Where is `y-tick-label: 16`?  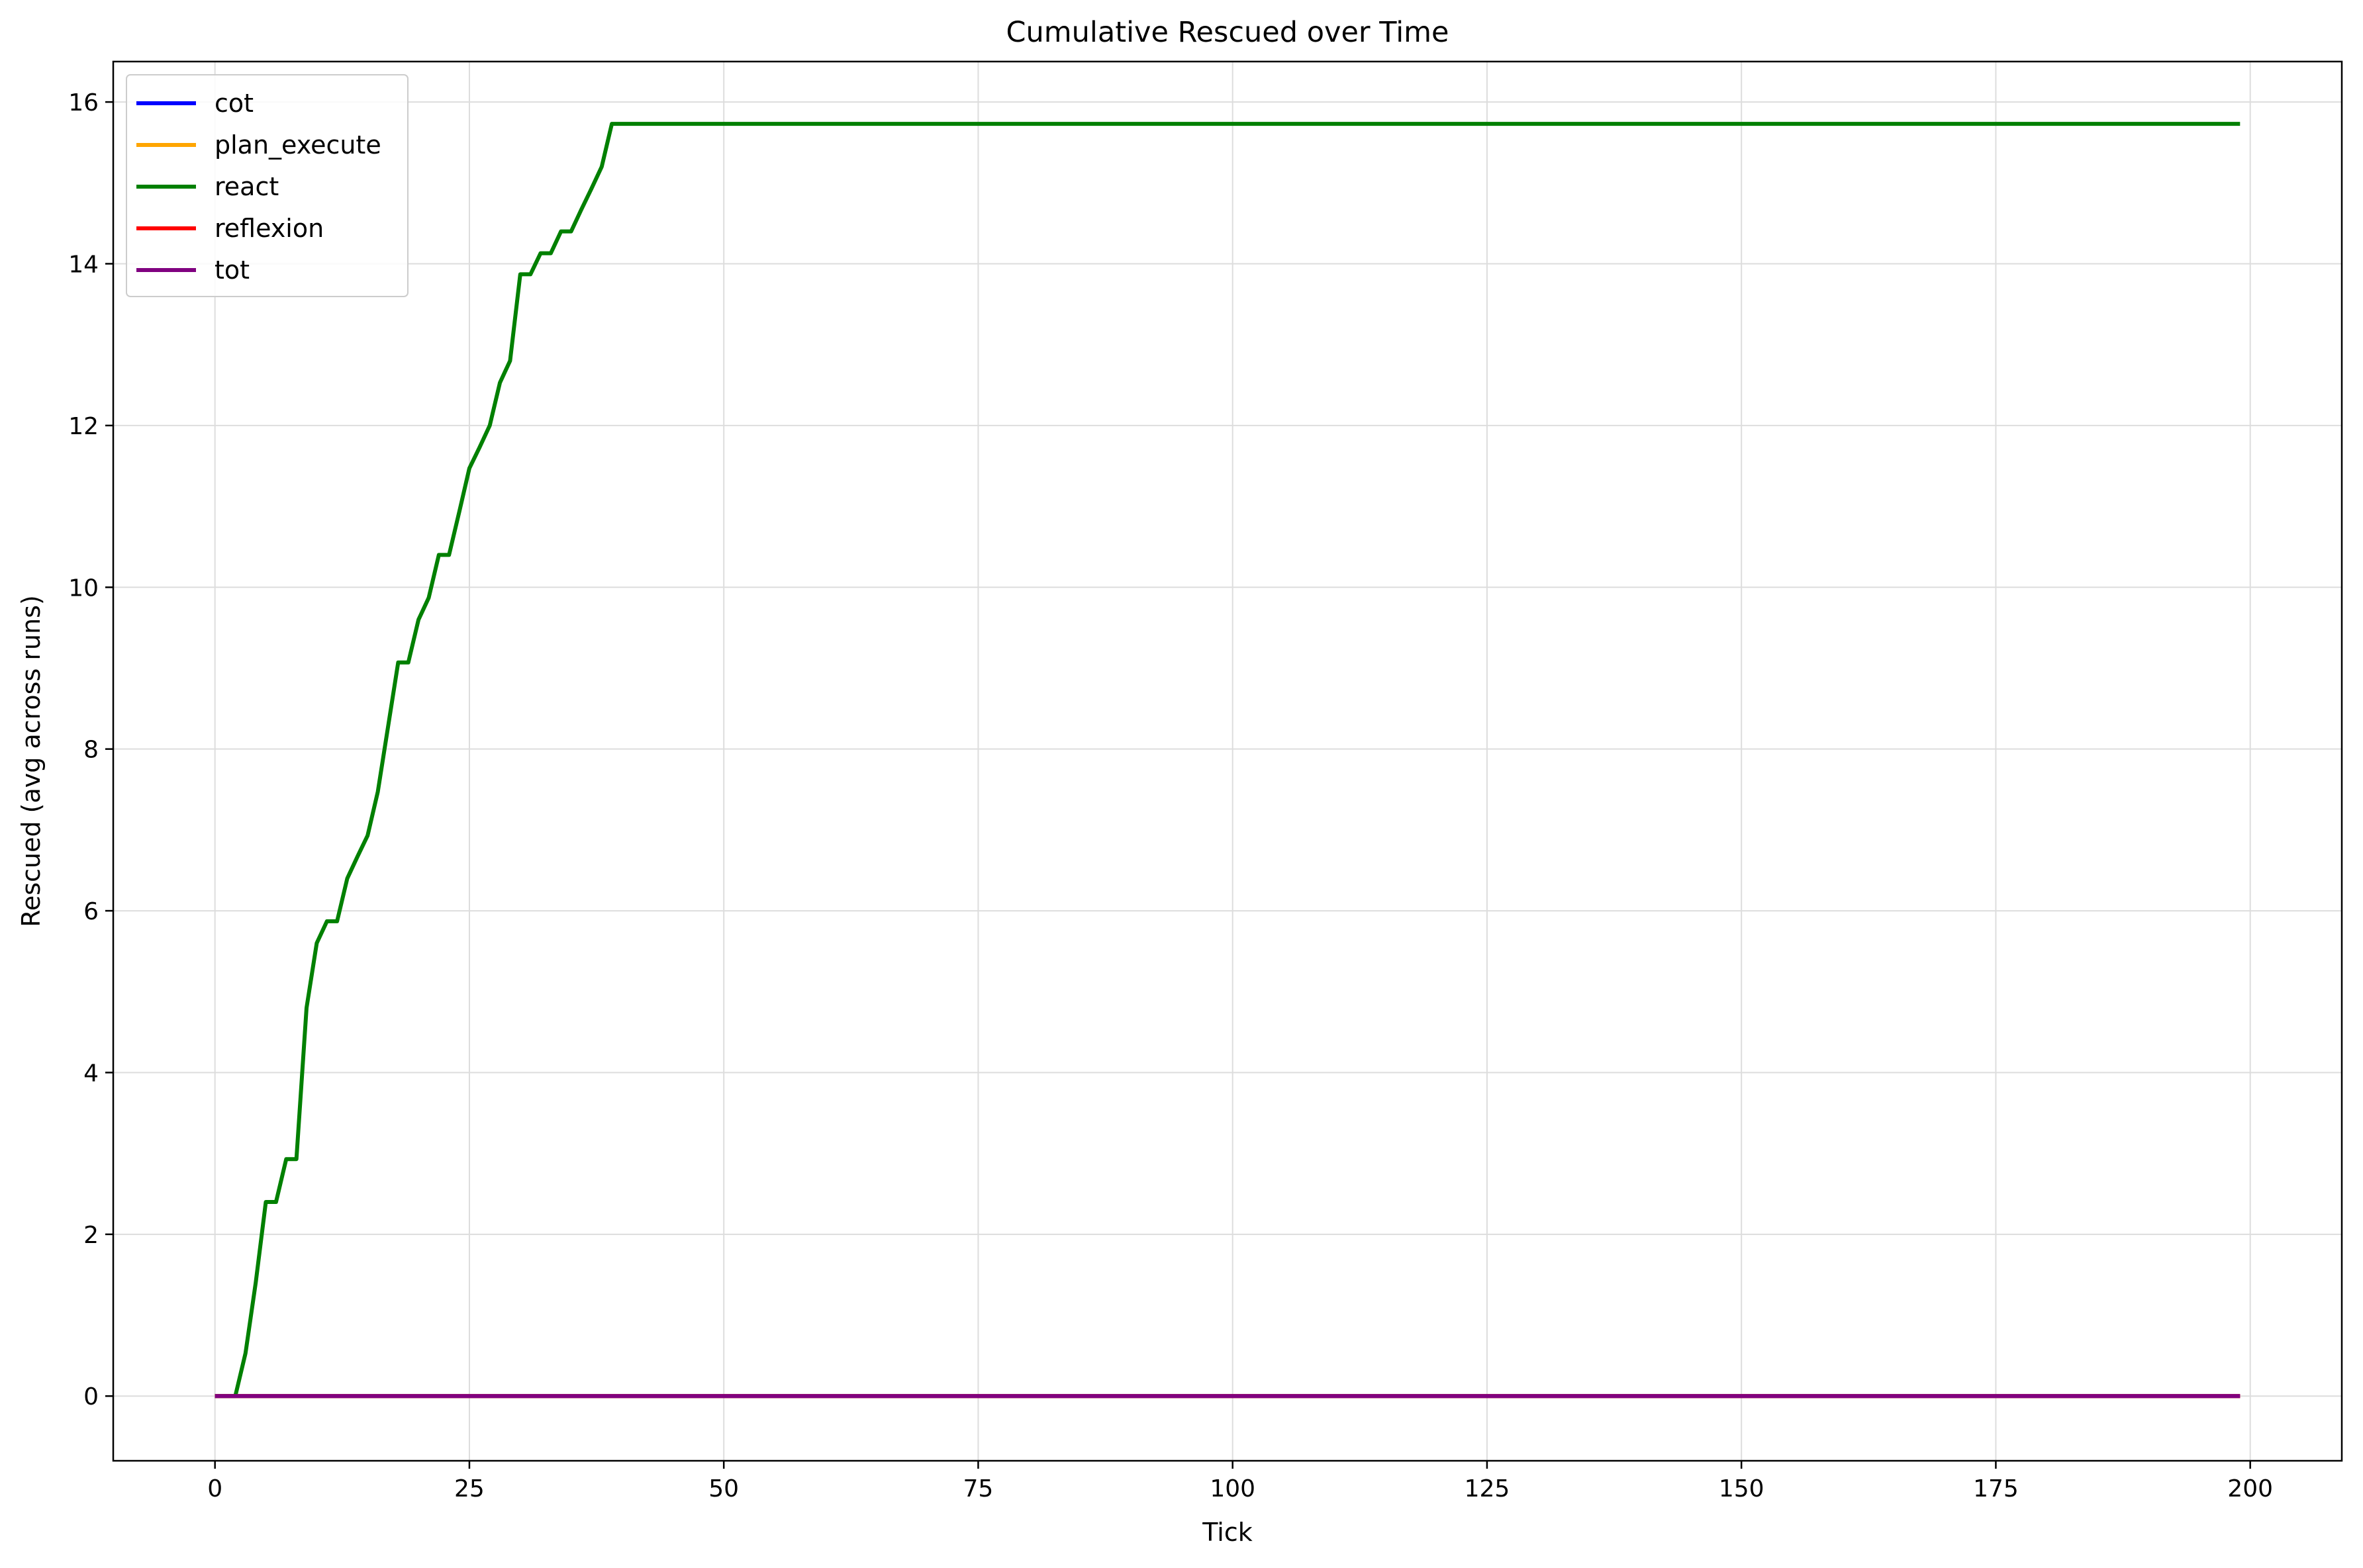 y-tick-label: 16 is located at coordinates (83, 102).